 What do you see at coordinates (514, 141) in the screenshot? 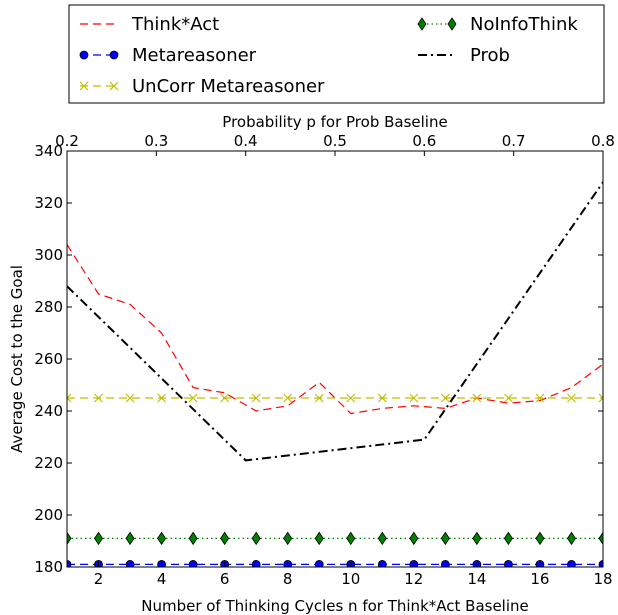
I see `x2-tick-label: 0.7` at bounding box center [514, 141].